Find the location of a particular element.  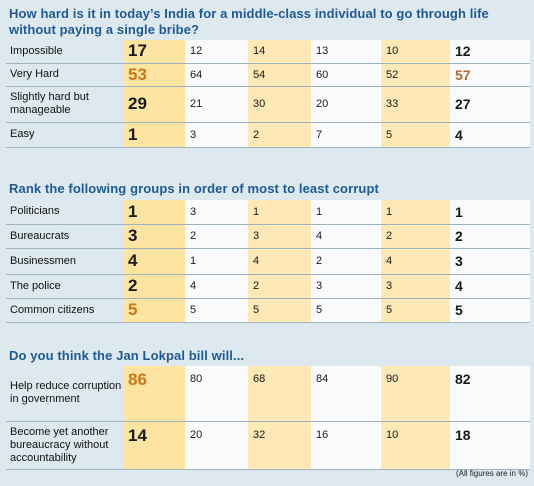

value-cell: 60 is located at coordinates (346, 75).